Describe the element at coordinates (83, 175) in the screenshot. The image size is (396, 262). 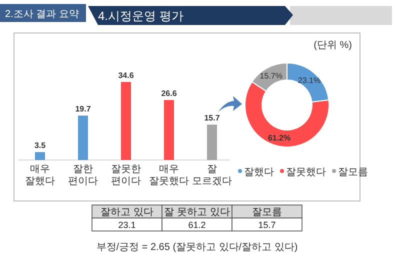
I see `x-tick-label: 잘한 편이다` at that location.